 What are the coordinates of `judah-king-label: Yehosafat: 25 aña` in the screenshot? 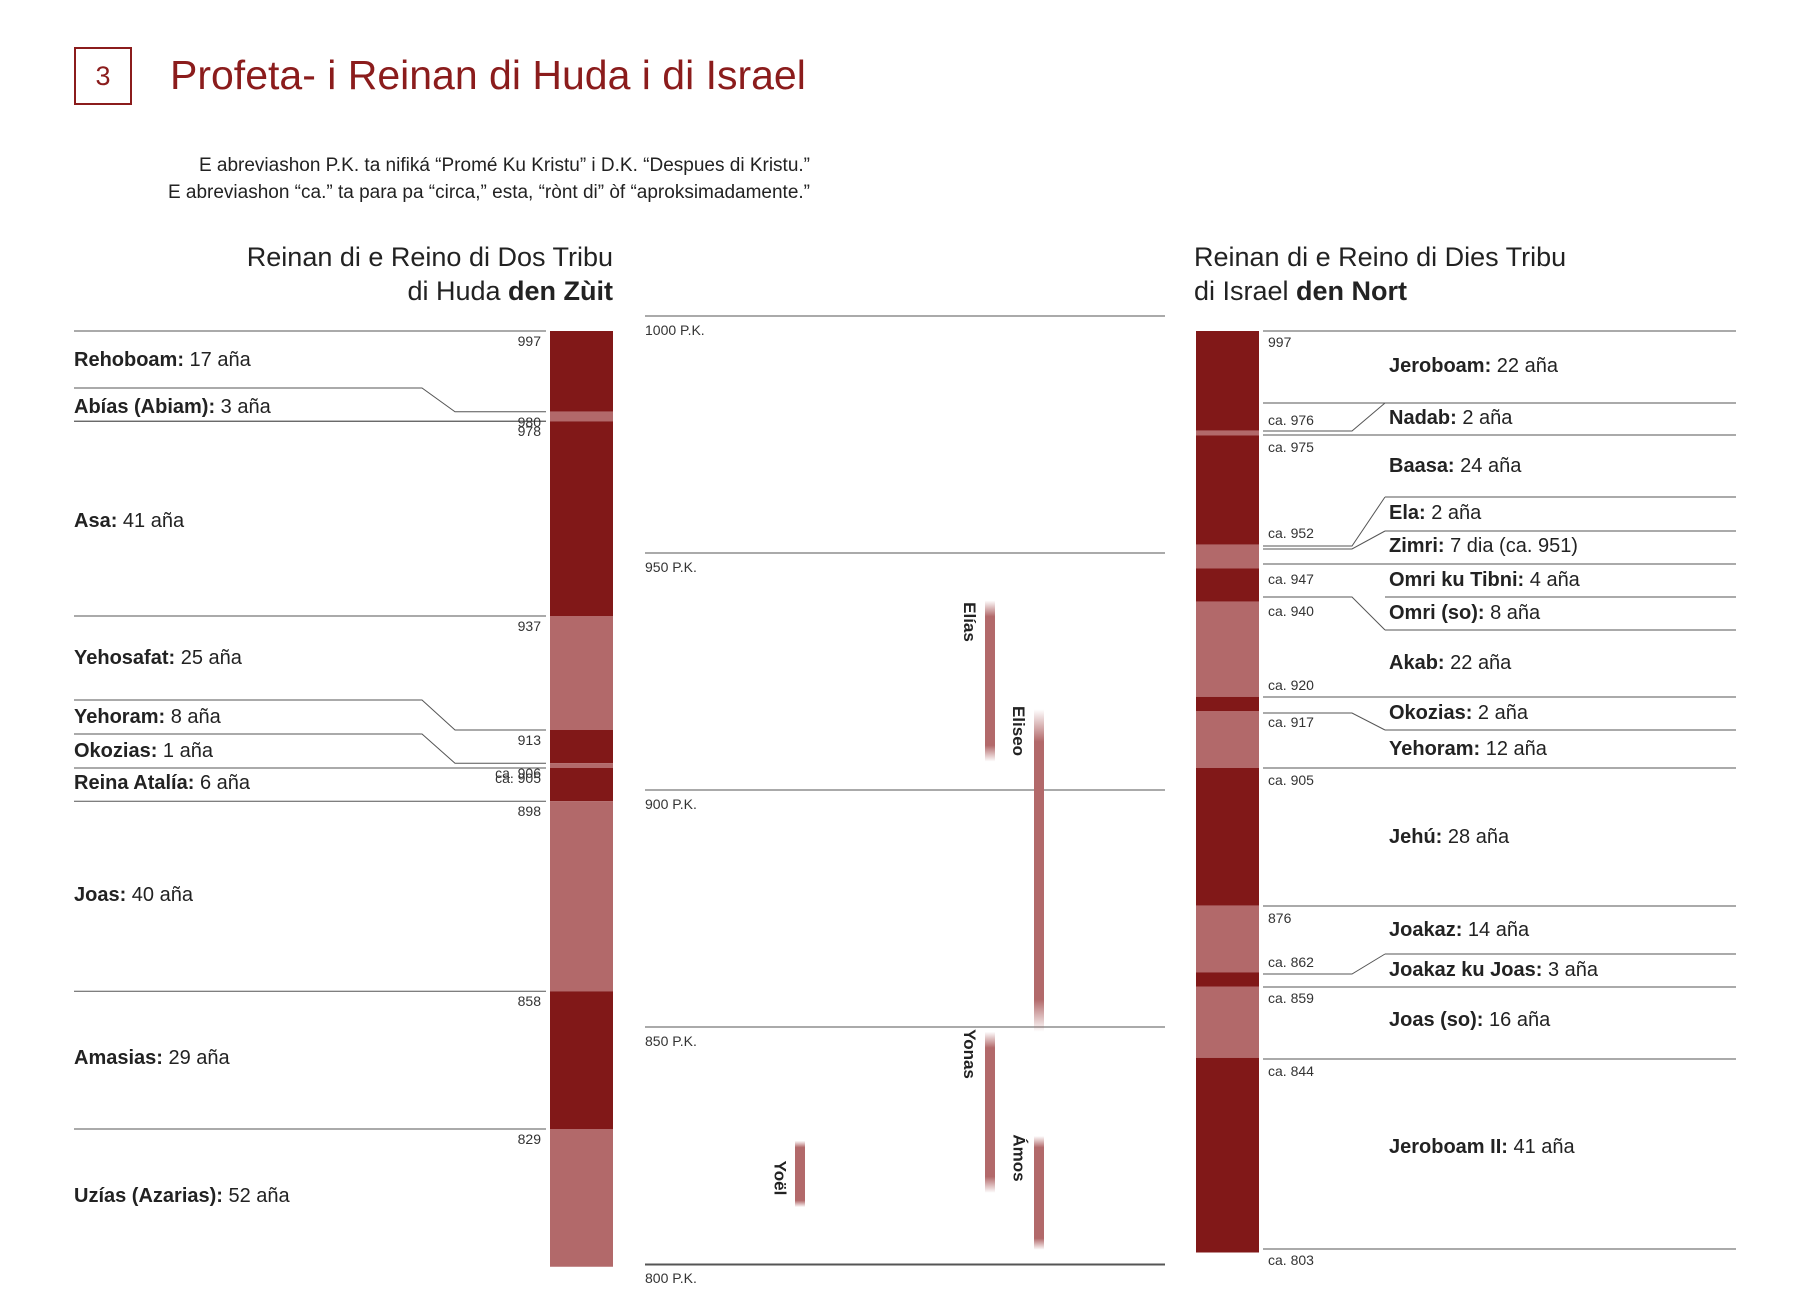 It's located at (158, 658).